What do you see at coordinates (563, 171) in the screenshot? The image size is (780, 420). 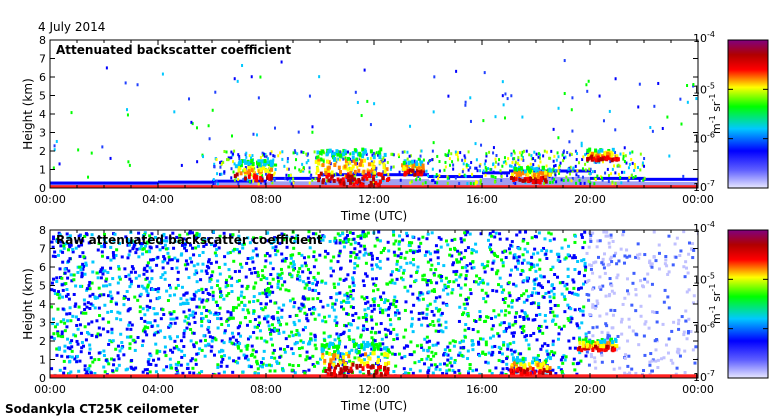 I see `boundary-layer-top` at bounding box center [563, 171].